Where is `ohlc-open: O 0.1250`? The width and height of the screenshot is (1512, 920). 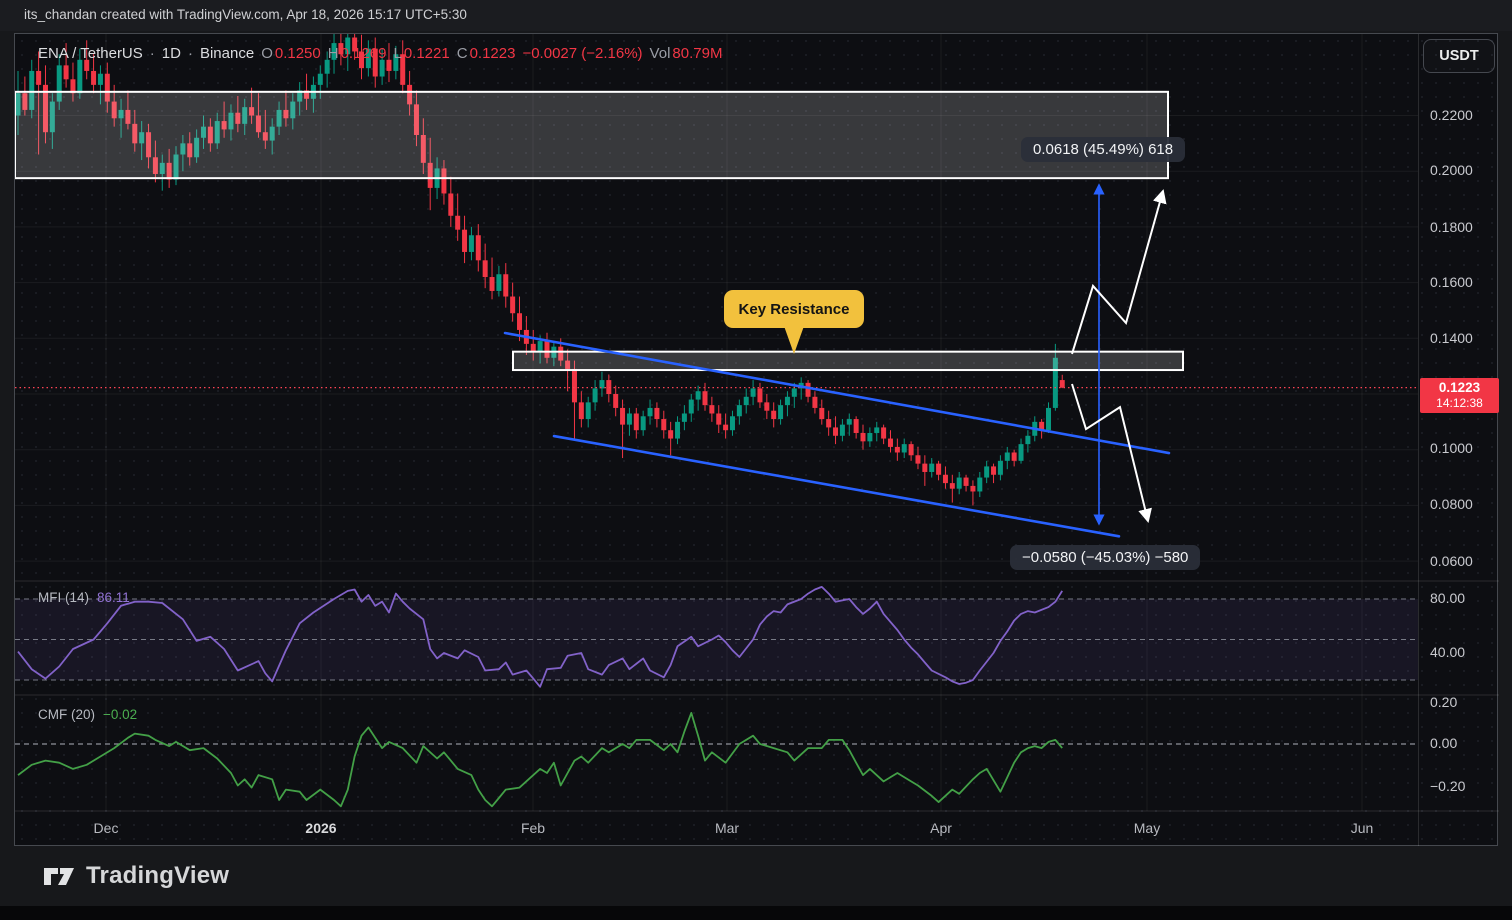 ohlc-open: O 0.1250 is located at coordinates (291, 53).